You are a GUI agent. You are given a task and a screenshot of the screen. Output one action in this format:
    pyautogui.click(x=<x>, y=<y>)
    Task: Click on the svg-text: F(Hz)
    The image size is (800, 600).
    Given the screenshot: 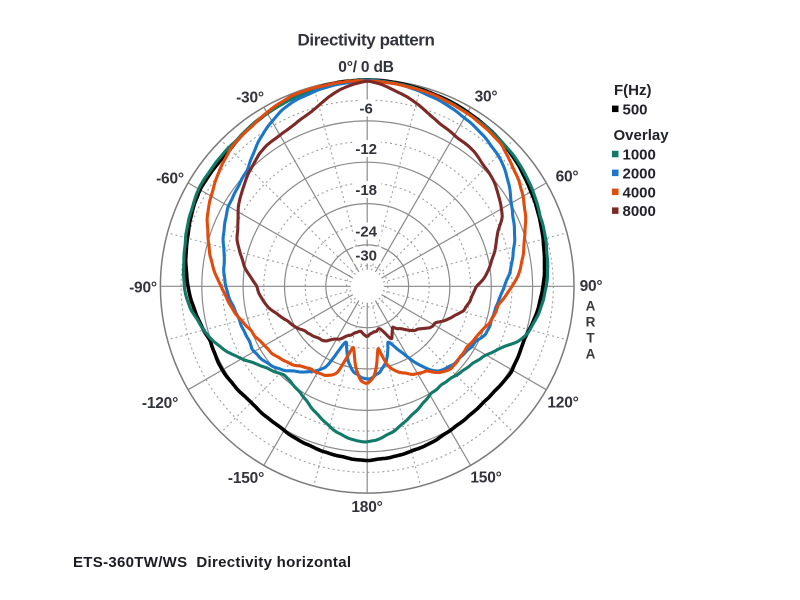 What is the action you would take?
    pyautogui.click(x=633, y=90)
    